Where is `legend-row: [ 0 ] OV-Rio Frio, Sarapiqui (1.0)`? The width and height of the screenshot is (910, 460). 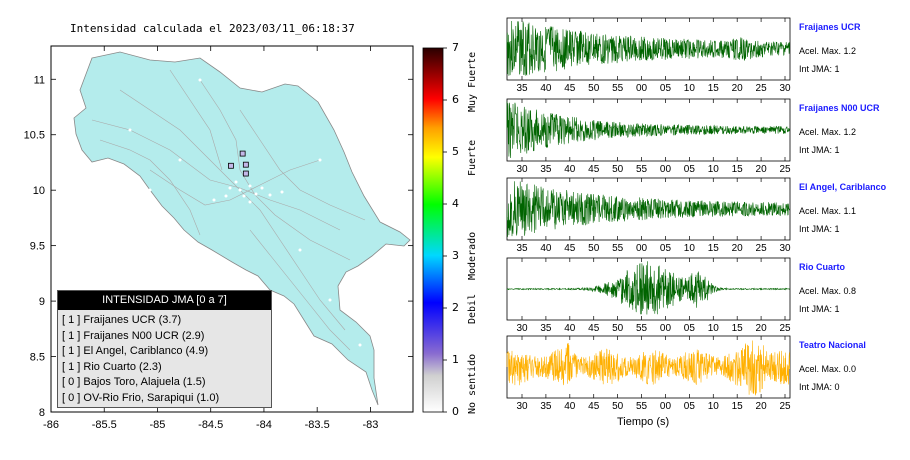
legend-row: [ 0 ] OV-Rio Frio, Sarapiqui (1.0) is located at coordinates (141, 397).